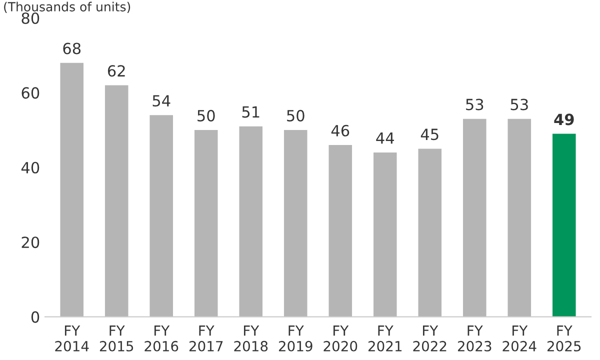 The image size is (600, 360). What do you see at coordinates (72, 339) in the screenshot?
I see `x-tick-label: FY 2014` at bounding box center [72, 339].